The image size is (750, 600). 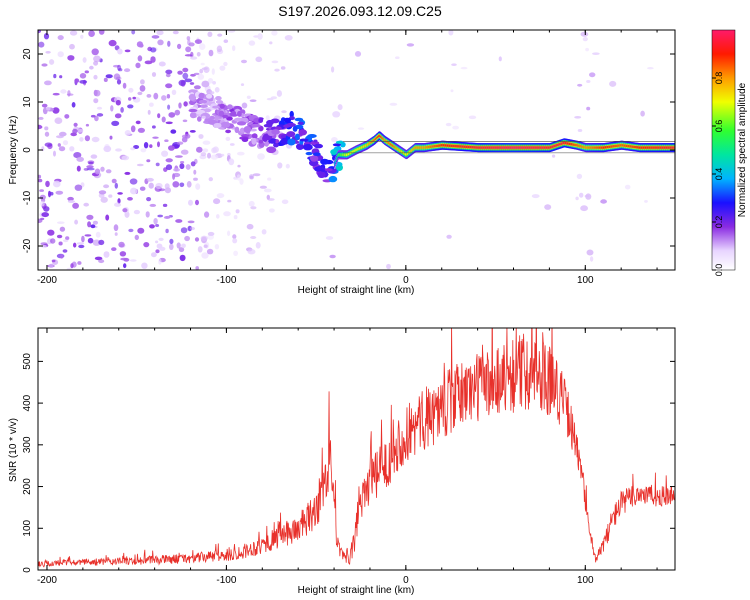 I want to click on colorbar-tick-label: 0.6, so click(x=719, y=126).